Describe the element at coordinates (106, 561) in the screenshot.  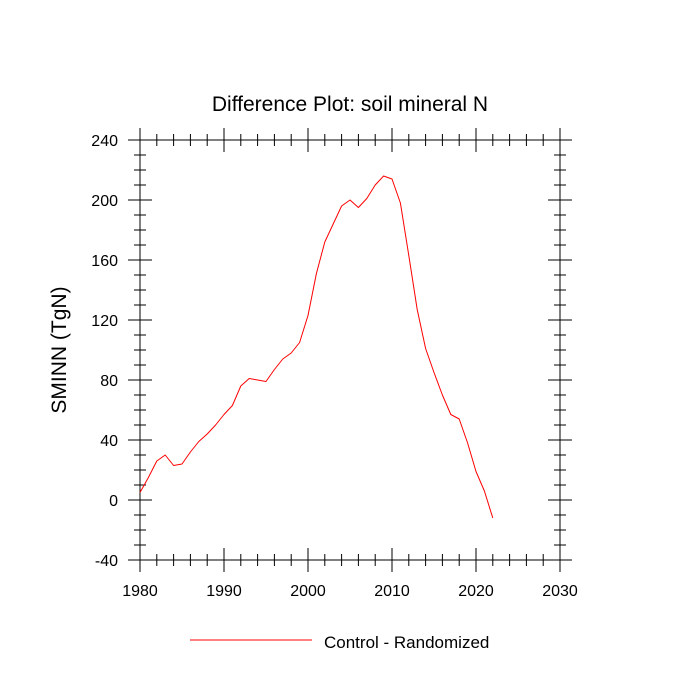
I see `y-tick-label: -40` at that location.